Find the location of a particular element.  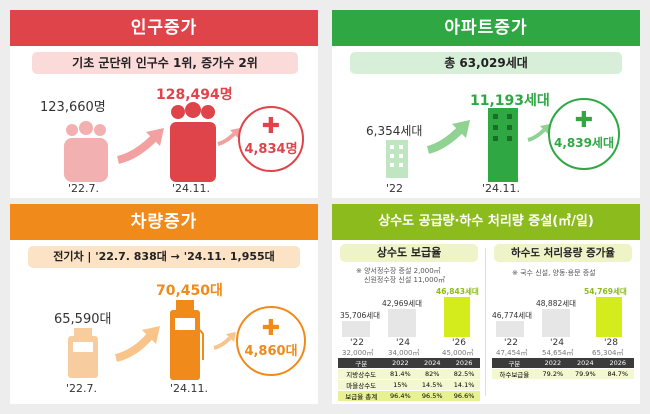

sewage-bar-2-year: '24 is located at coordinates (557, 343).